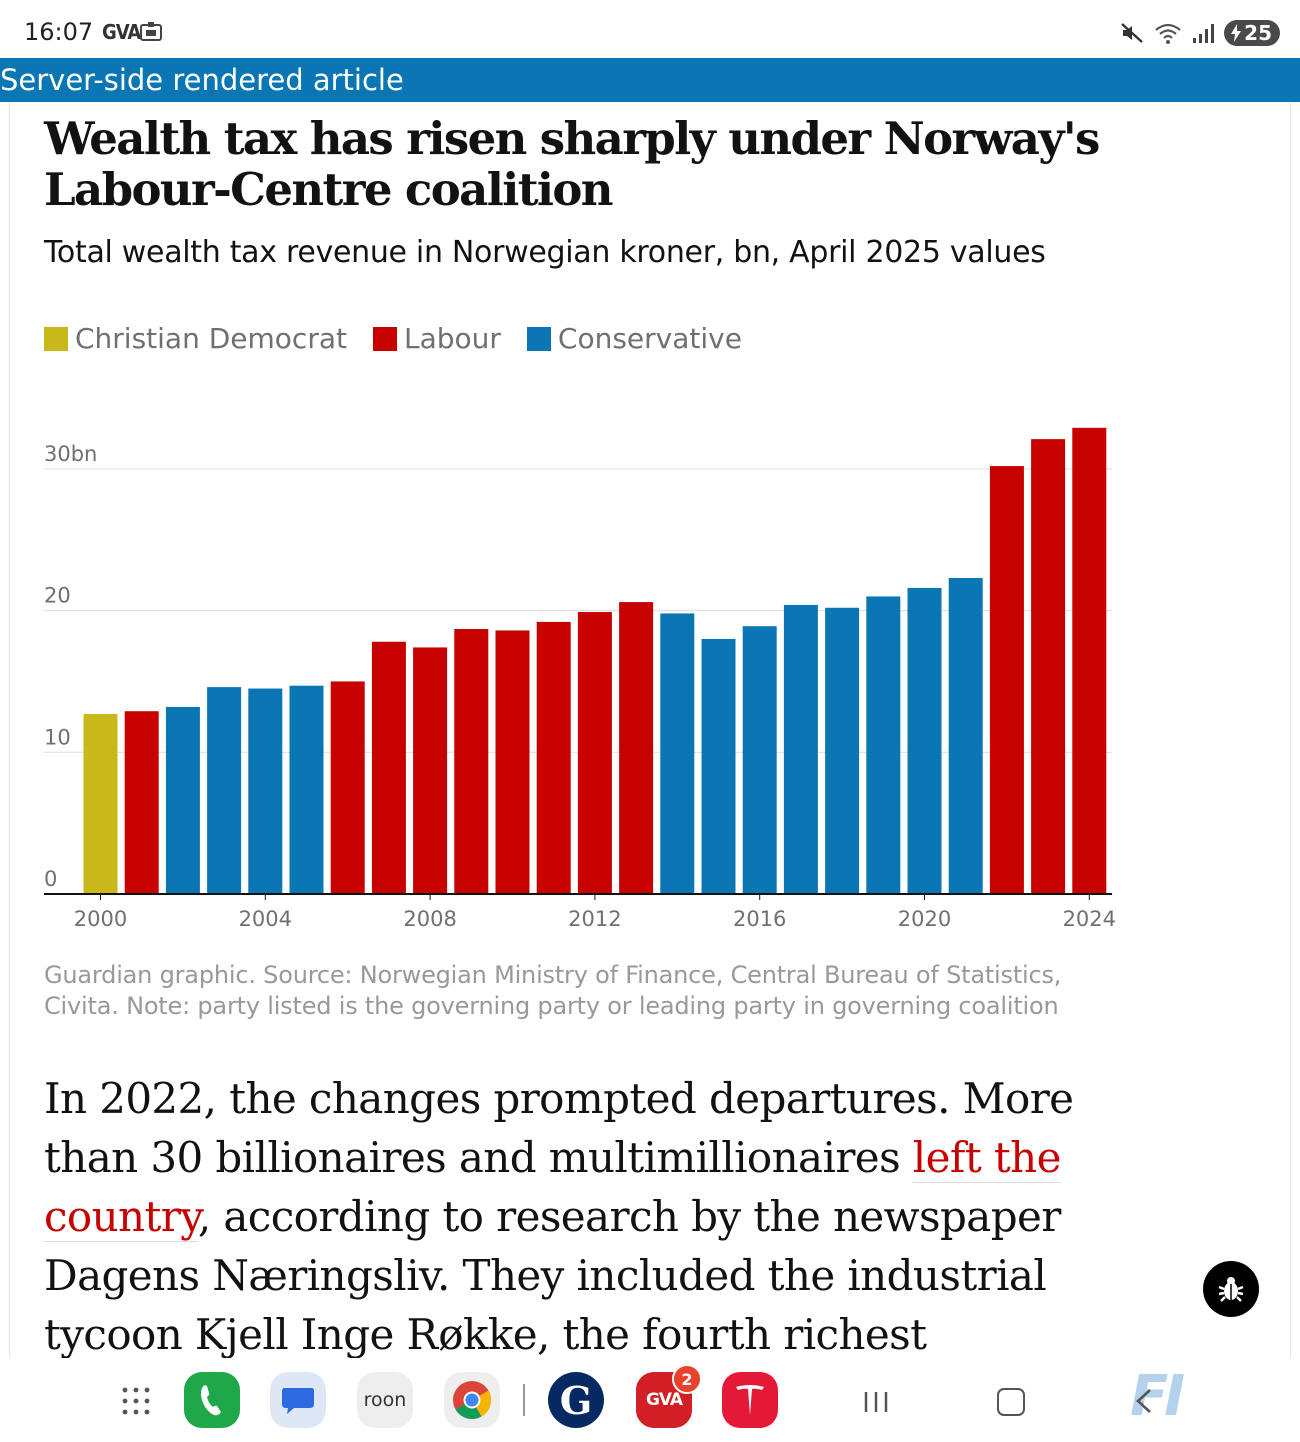 The image size is (1300, 1442). I want to click on dock-separator, so click(524, 1400).